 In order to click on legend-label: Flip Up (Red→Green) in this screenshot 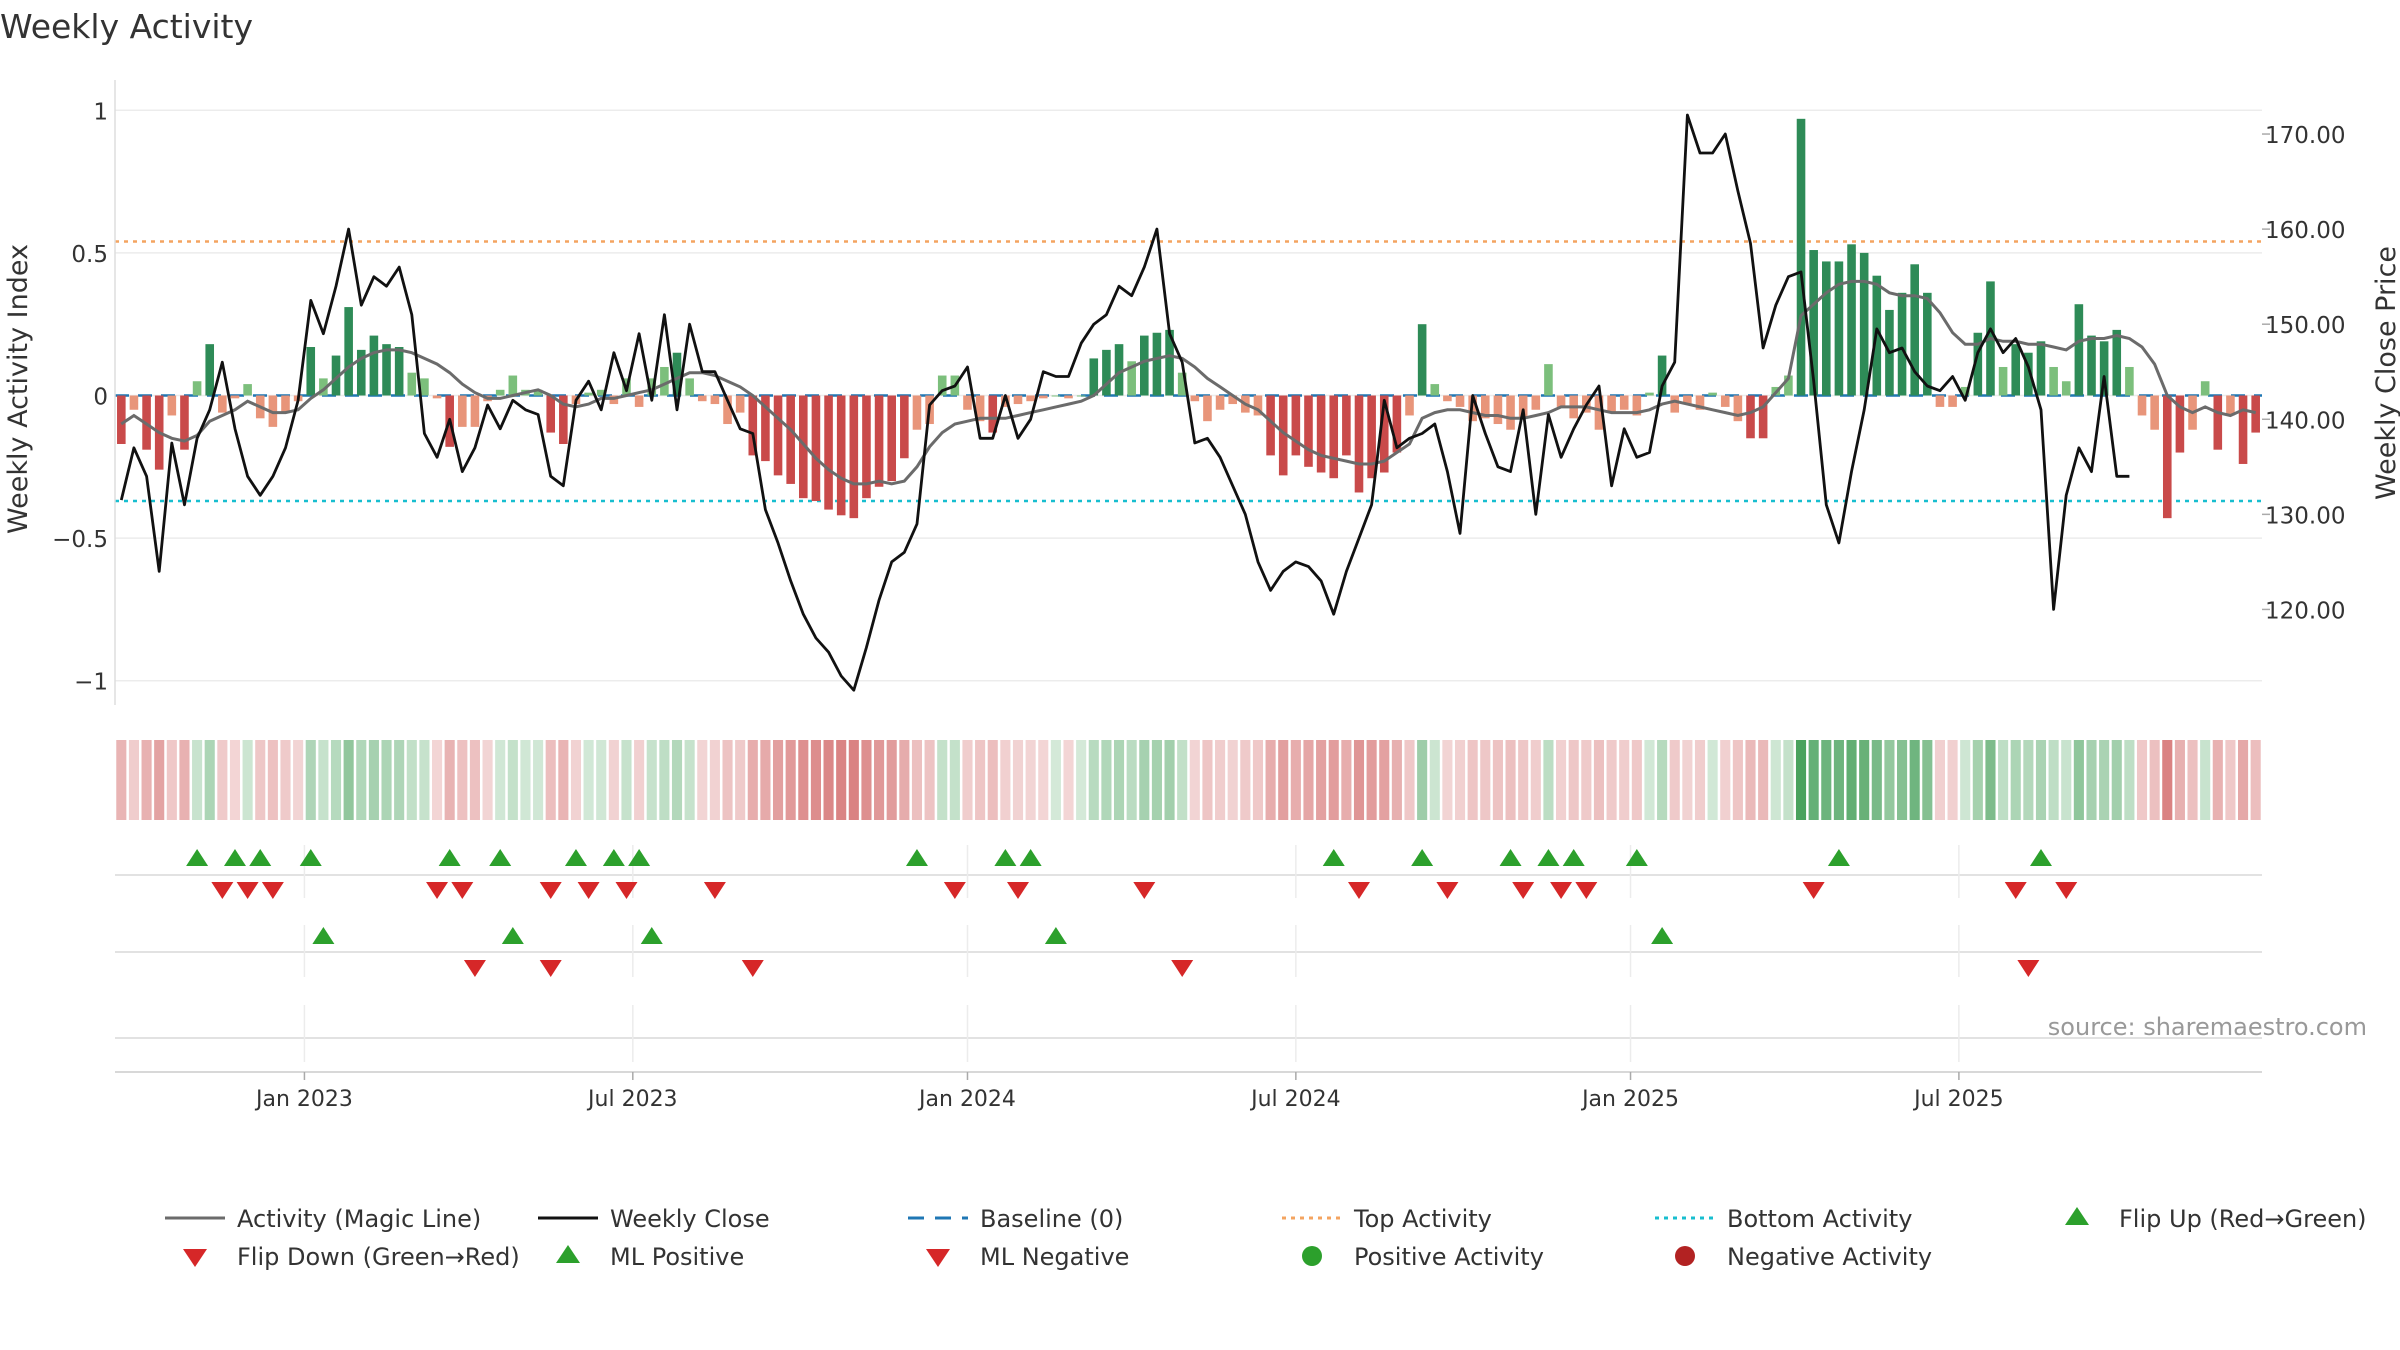, I will do `click(2243, 1219)`.